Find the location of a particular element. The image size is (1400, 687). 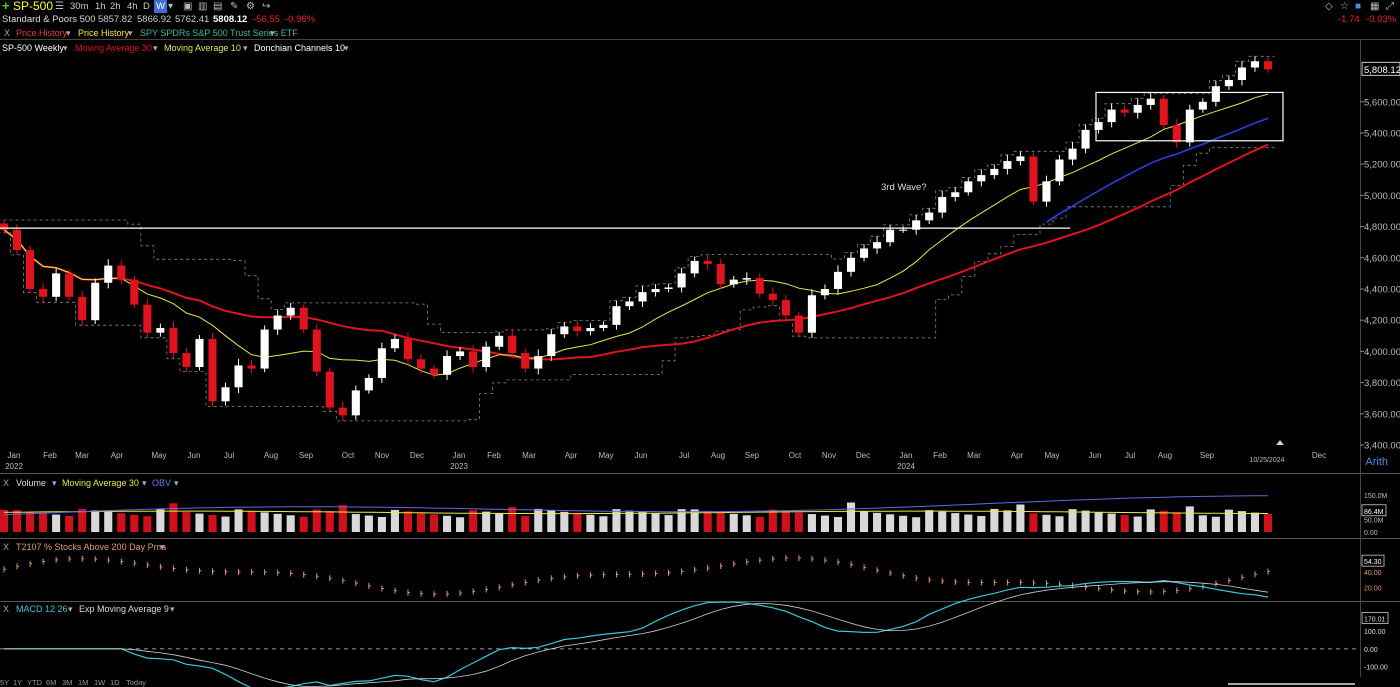

current-date-label: 10/25/2024 is located at coordinates (1266, 460).